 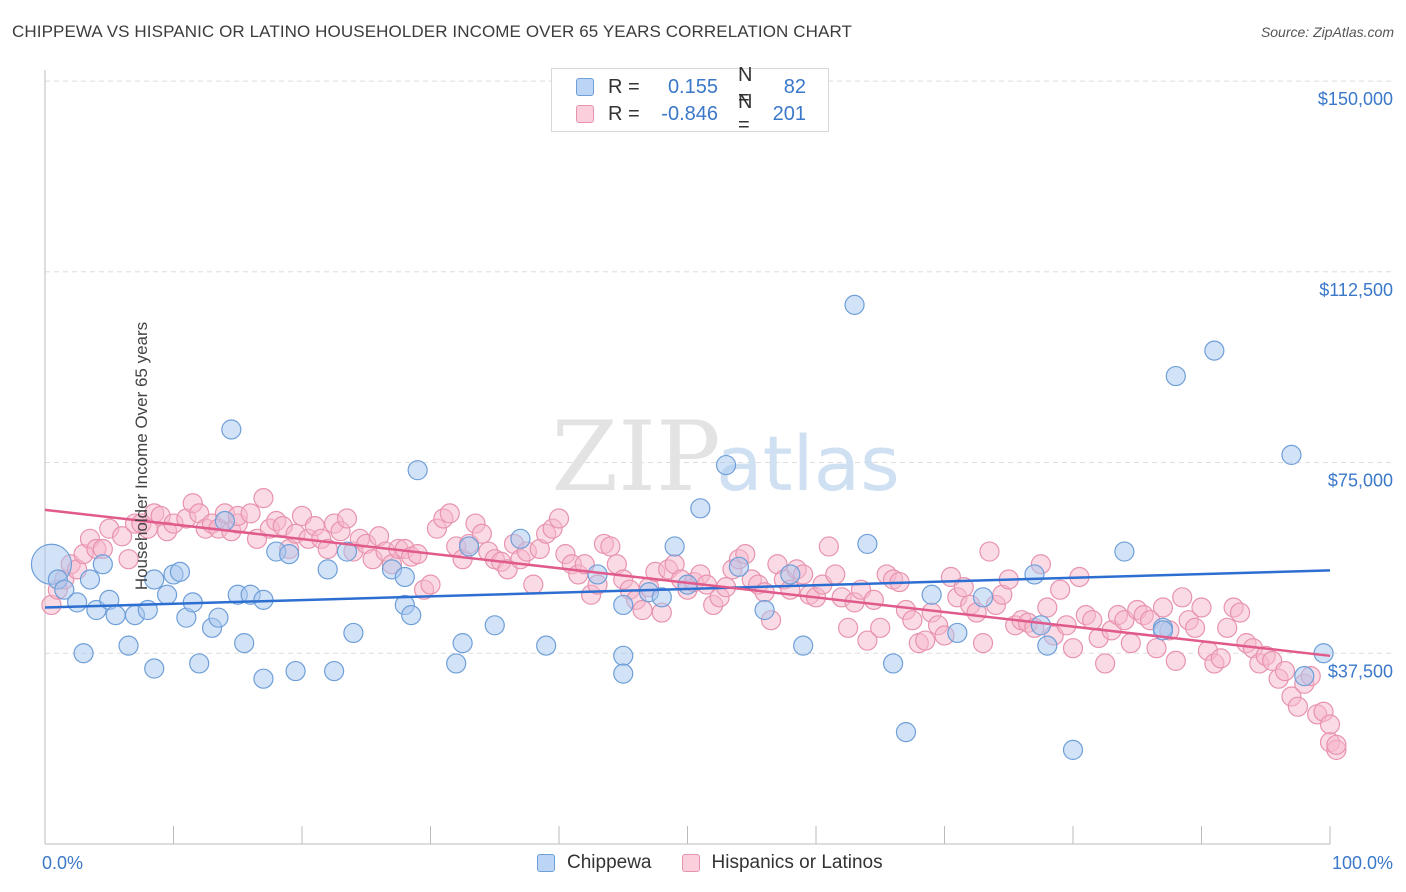 What do you see at coordinates (797, 862) in the screenshot?
I see `legend-label-hispanic: Hispanics or Latinos` at bounding box center [797, 862].